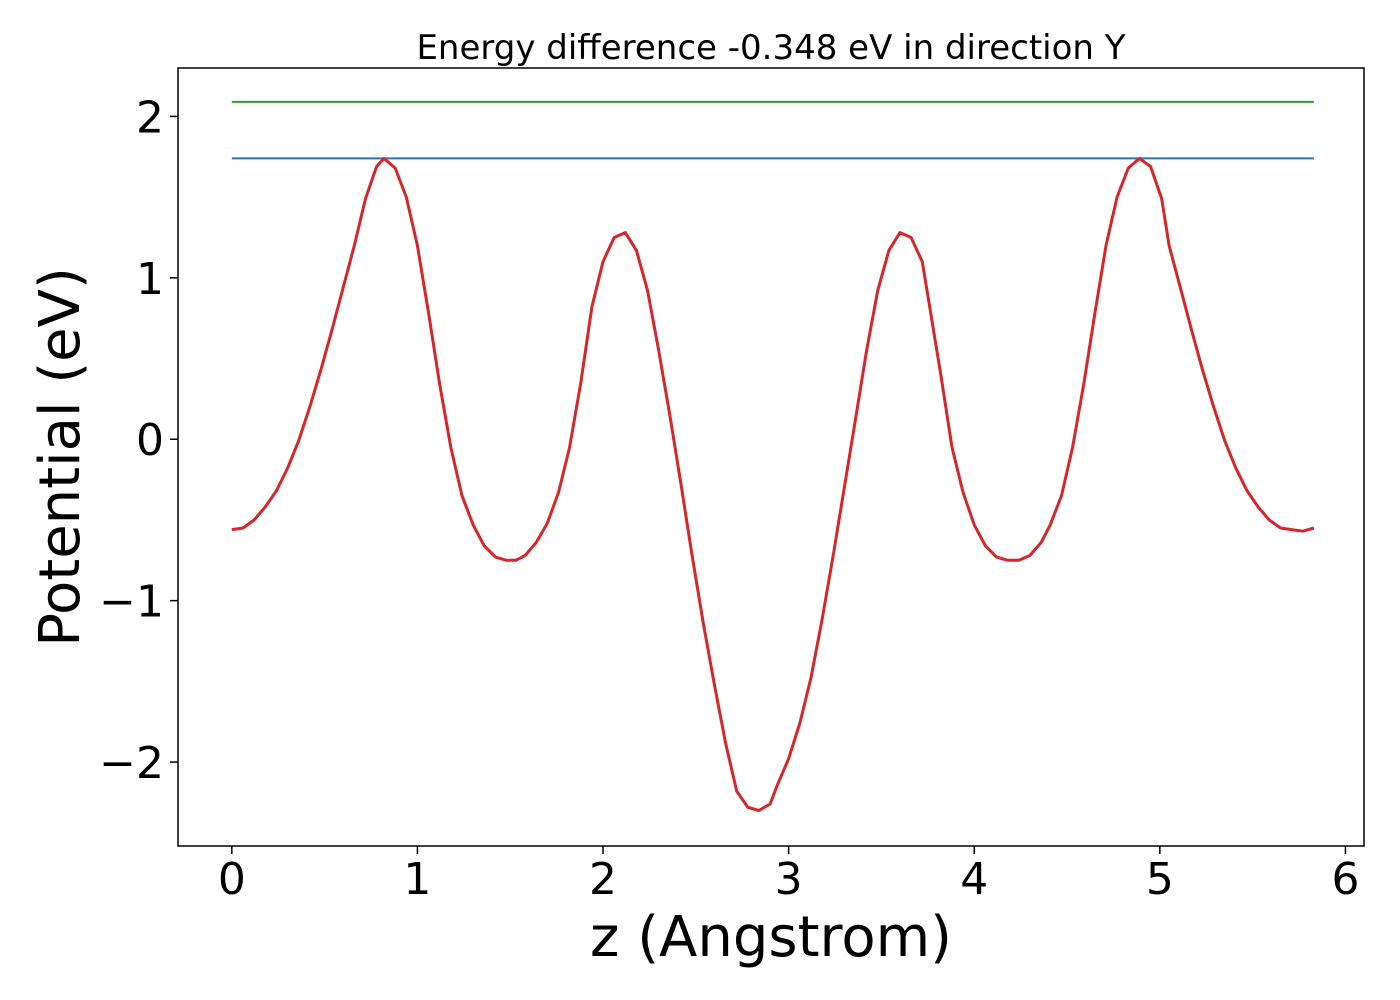 Image resolution: width=1400 pixels, height=1000 pixels. What do you see at coordinates (150, 117) in the screenshot?
I see `y-tick-label: 2` at bounding box center [150, 117].